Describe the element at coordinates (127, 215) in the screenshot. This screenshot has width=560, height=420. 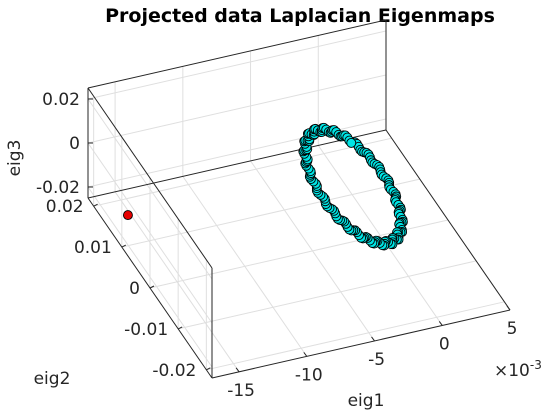
I see `outlier-data-point` at that location.